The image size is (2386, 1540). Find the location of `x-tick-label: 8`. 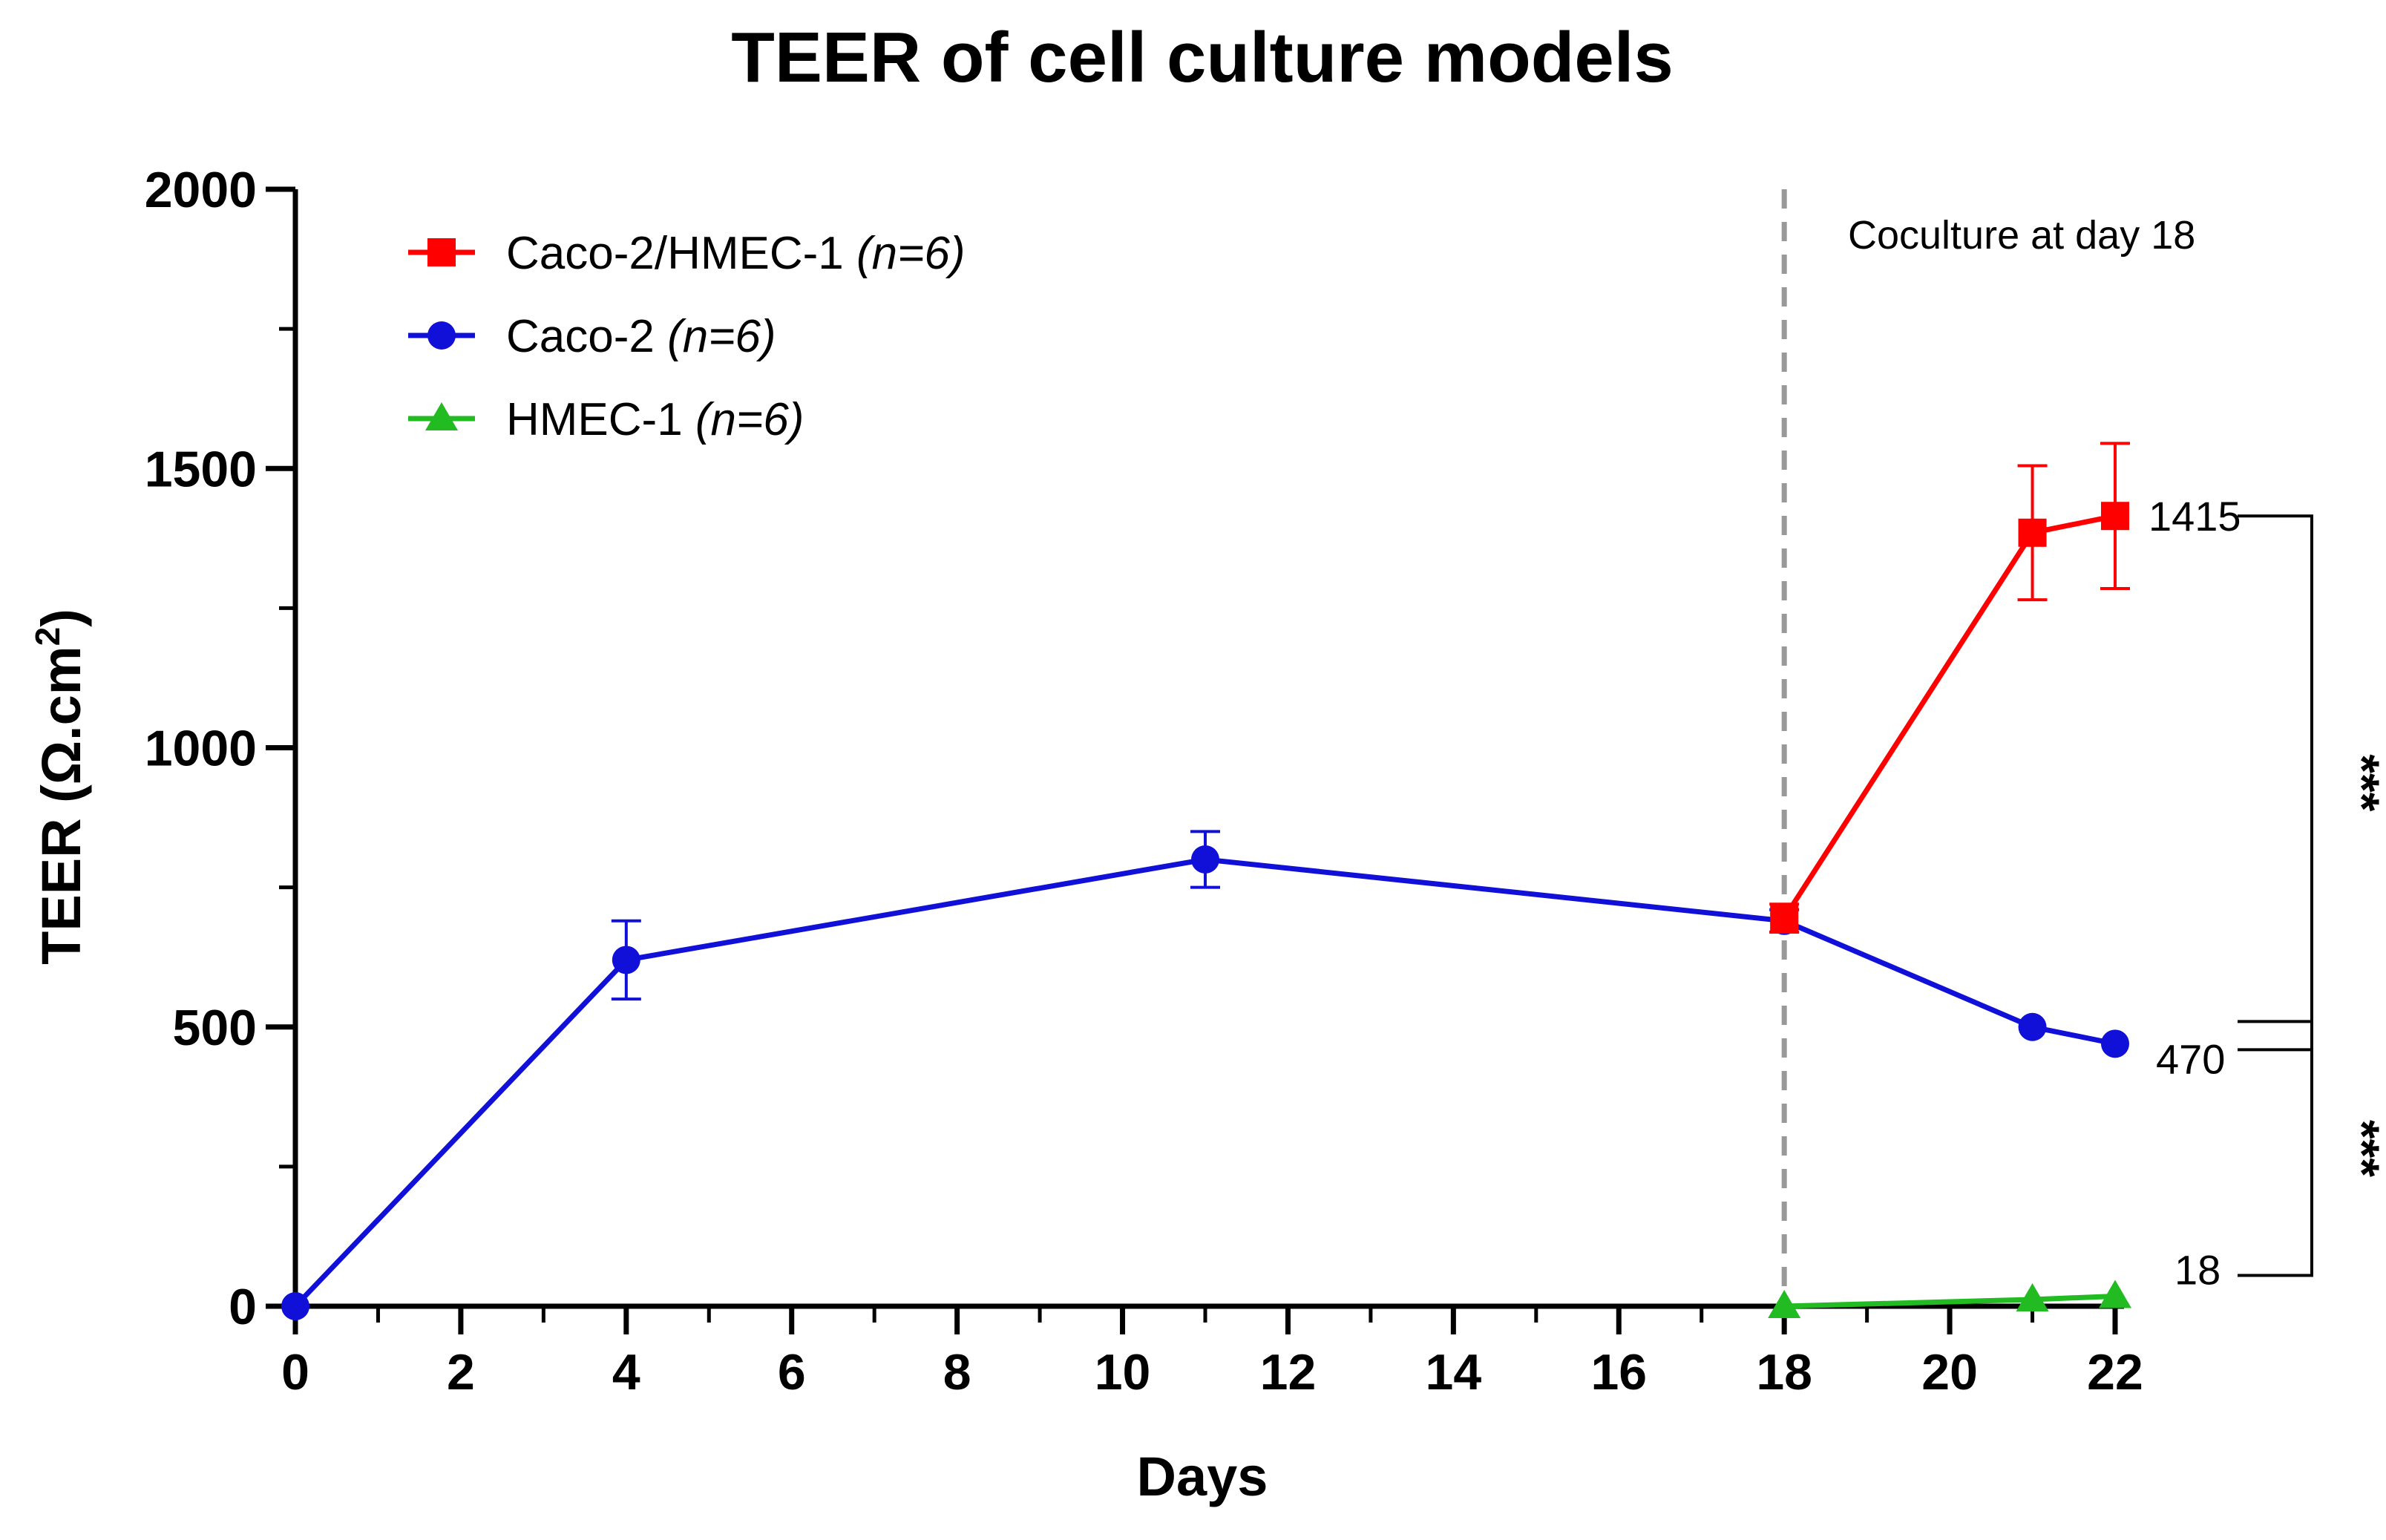

x-tick-label: 8 is located at coordinates (957, 1372).